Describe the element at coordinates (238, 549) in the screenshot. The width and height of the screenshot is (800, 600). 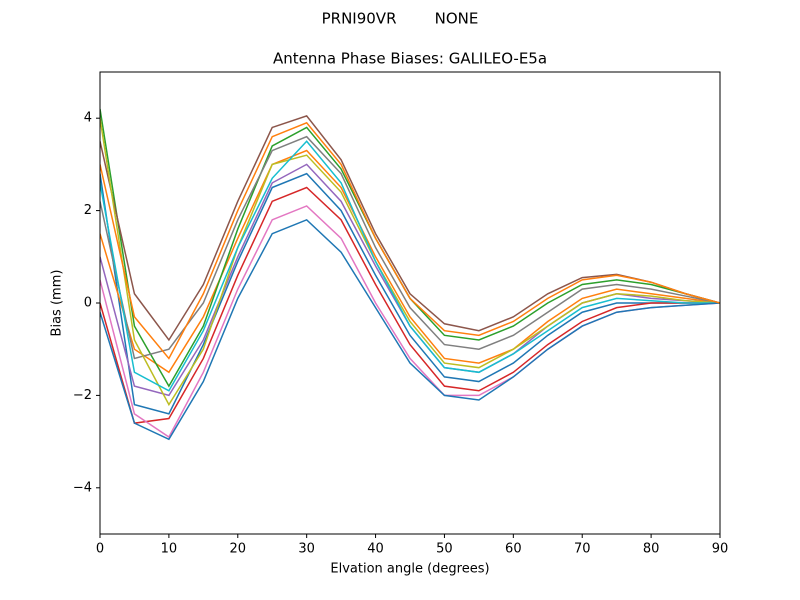
I see `x-tick-label: 20` at that location.